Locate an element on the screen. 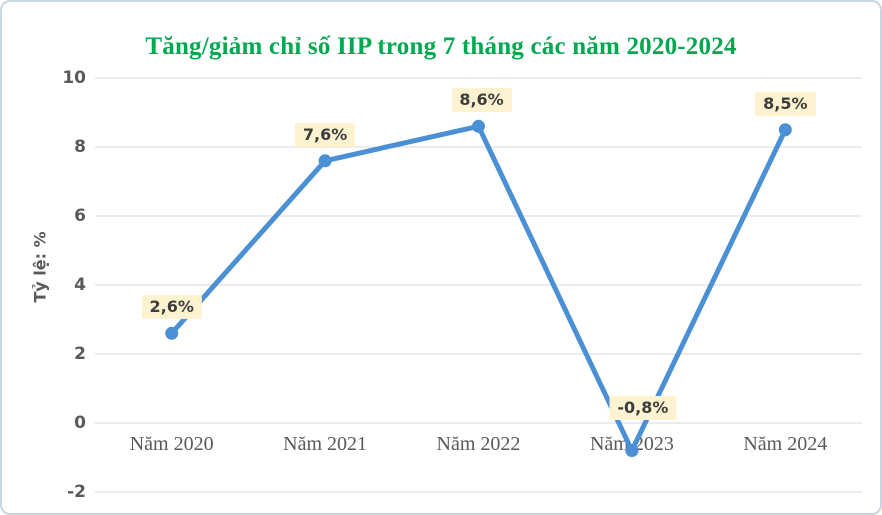 This screenshot has width=882, height=515. x-axis-label: Năm 2023 is located at coordinates (631, 444).